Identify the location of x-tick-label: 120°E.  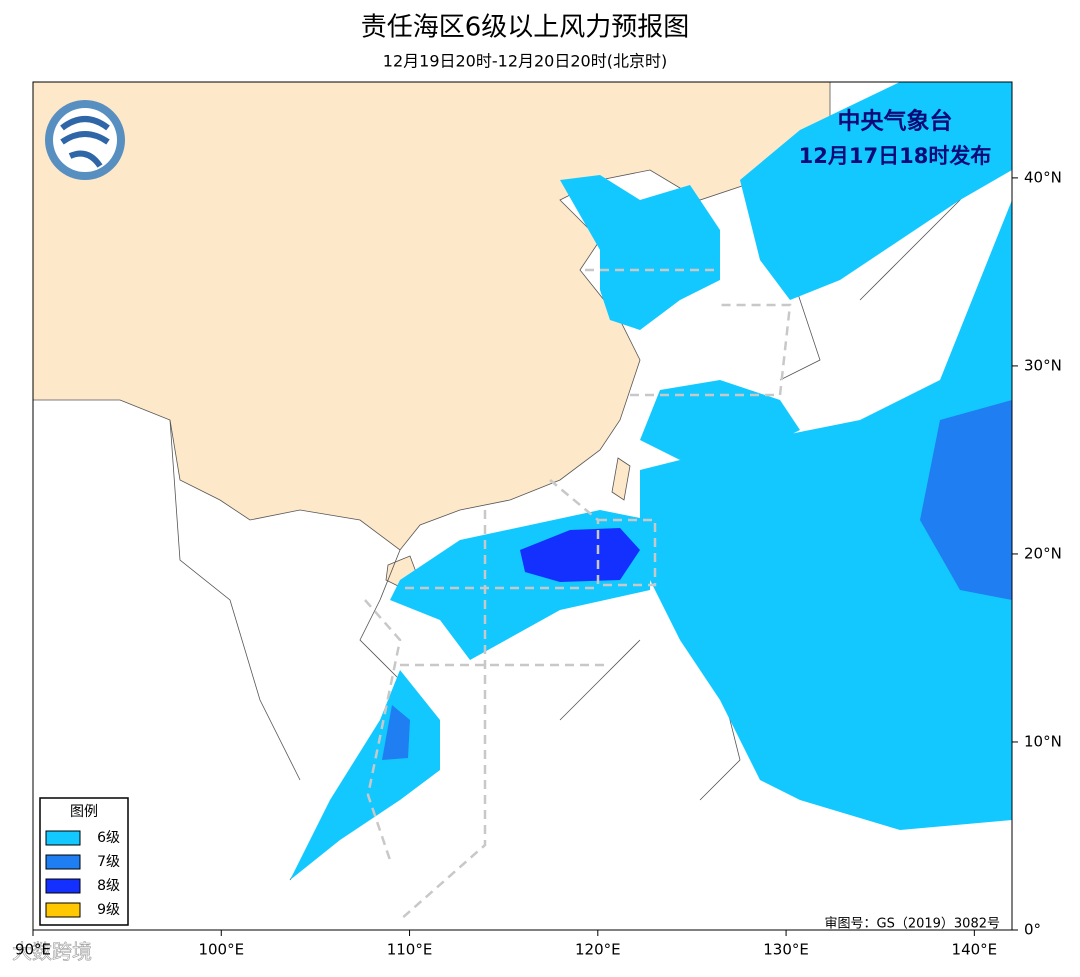
(598, 950).